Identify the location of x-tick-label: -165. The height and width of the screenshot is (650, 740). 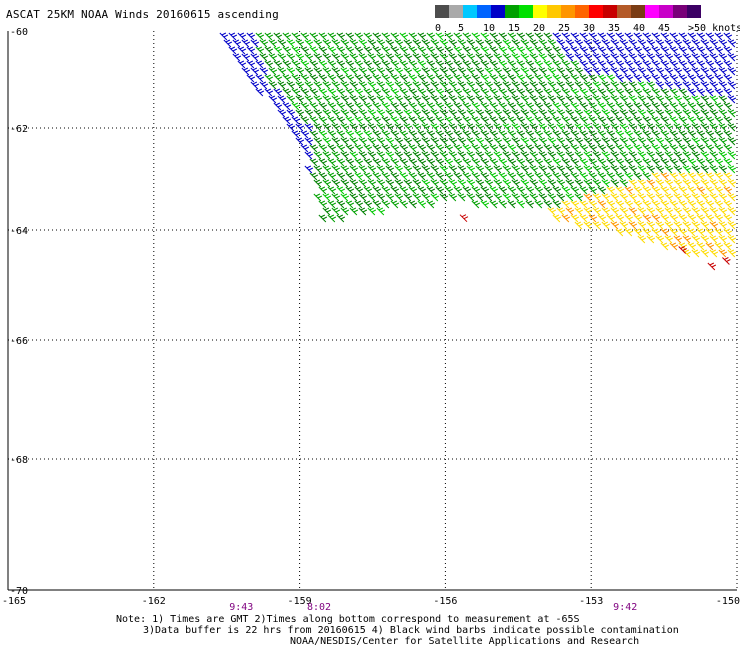
(14, 601).